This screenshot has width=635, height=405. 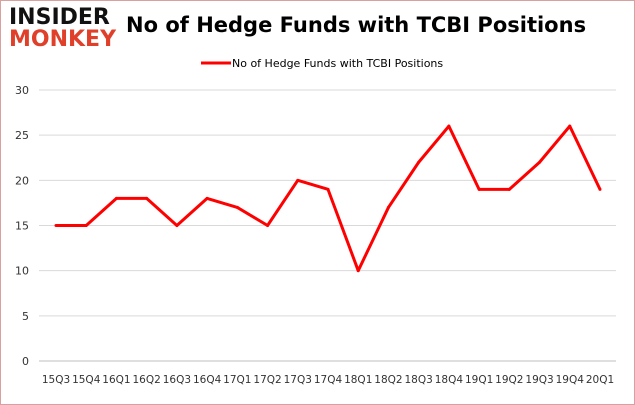 I want to click on x-tick-label: 19Q3, so click(x=539, y=380).